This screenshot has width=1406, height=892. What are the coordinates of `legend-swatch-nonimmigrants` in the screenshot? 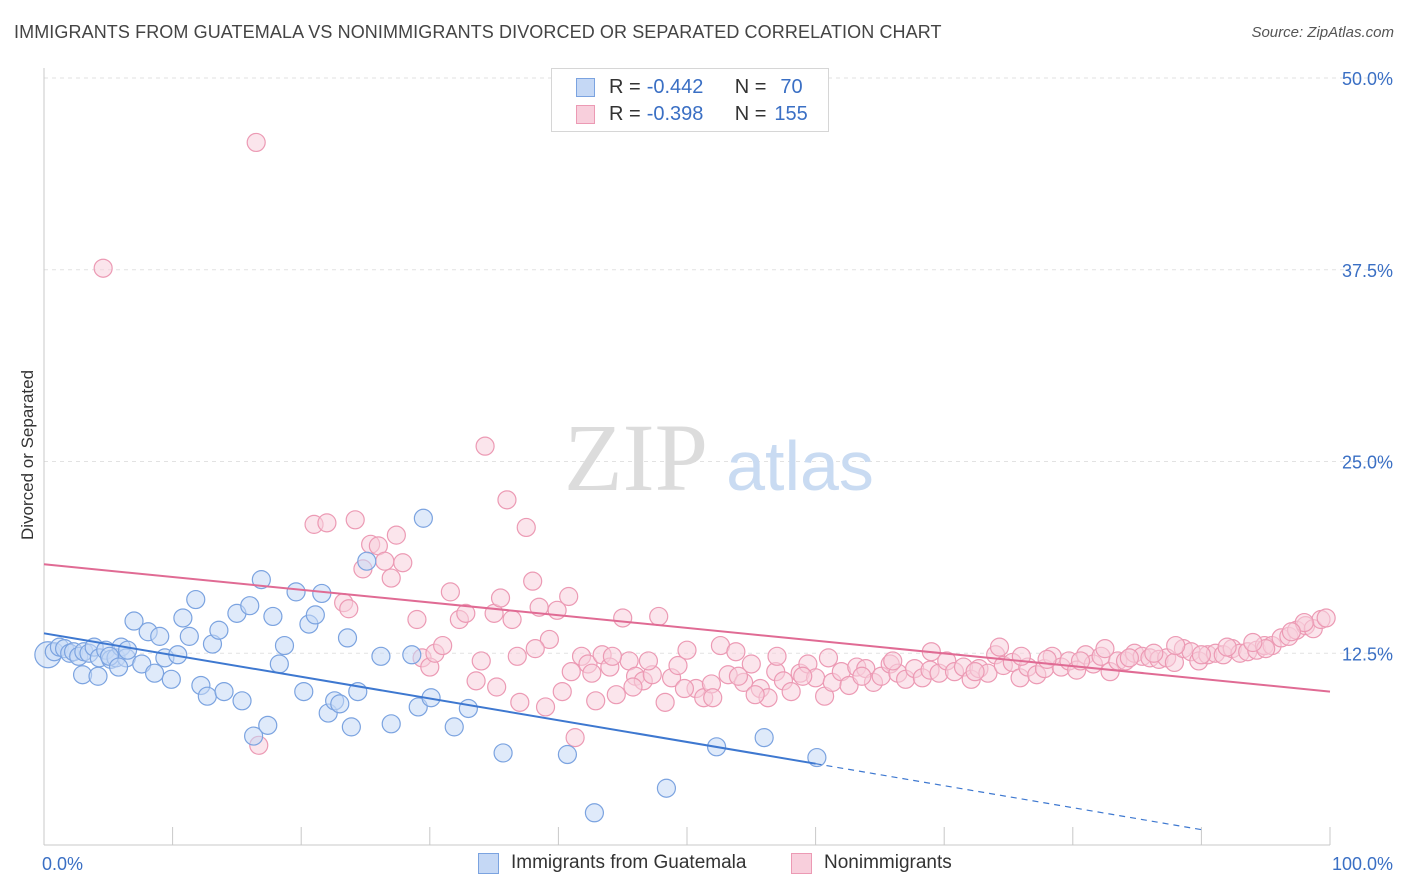 It's located at (585, 114).